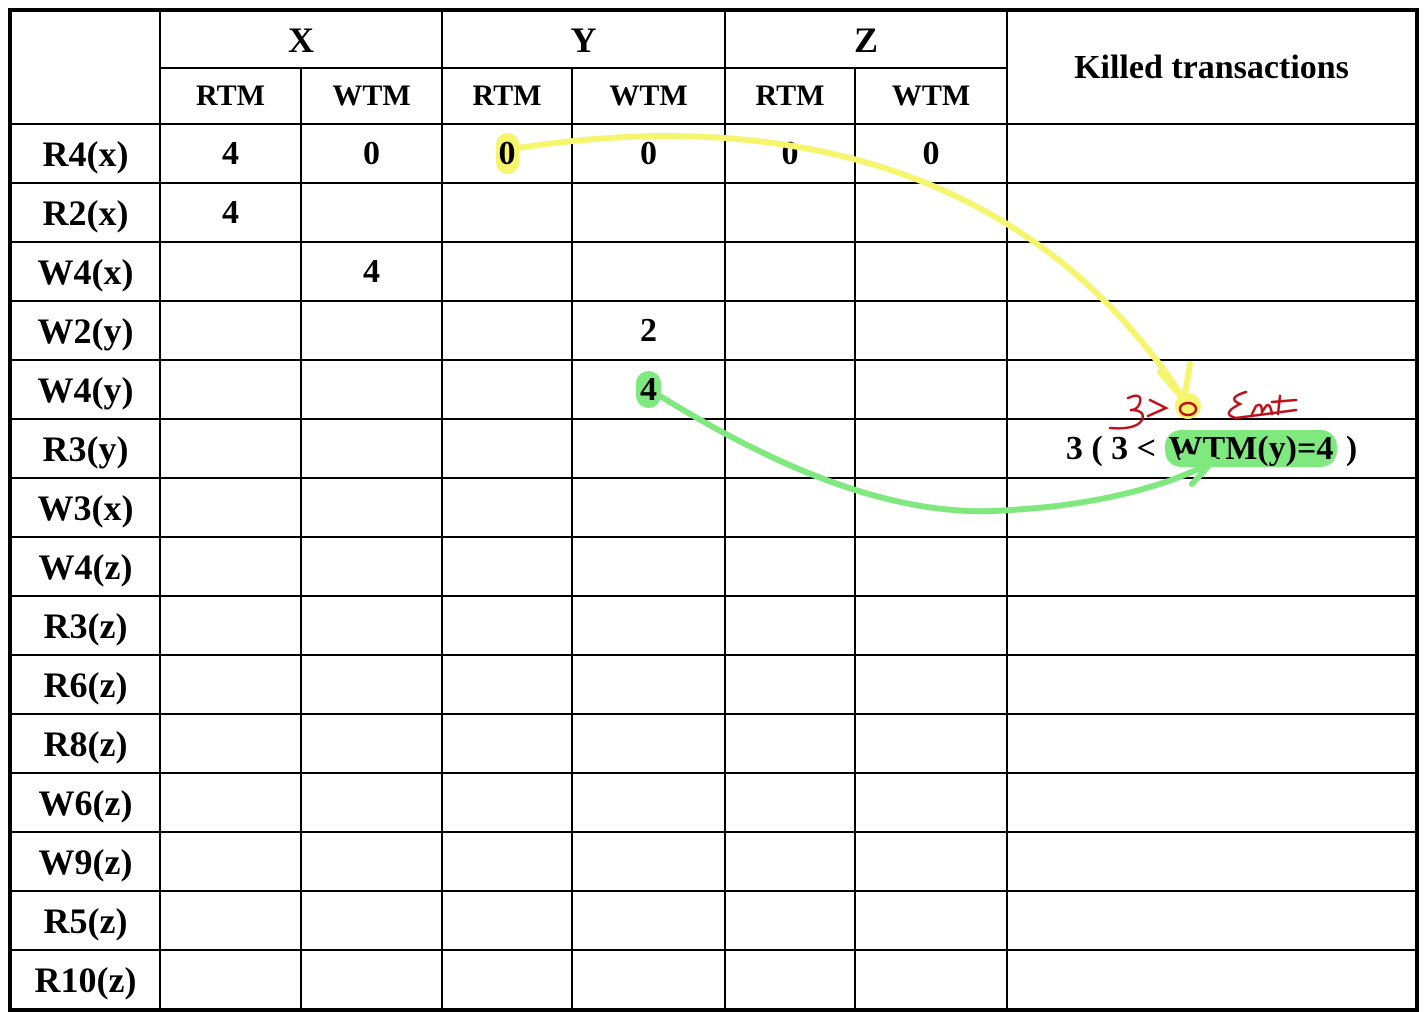 The height and width of the screenshot is (1012, 1424). Describe the element at coordinates (230, 212) in the screenshot. I see `cell-x-rtm: 4` at that location.